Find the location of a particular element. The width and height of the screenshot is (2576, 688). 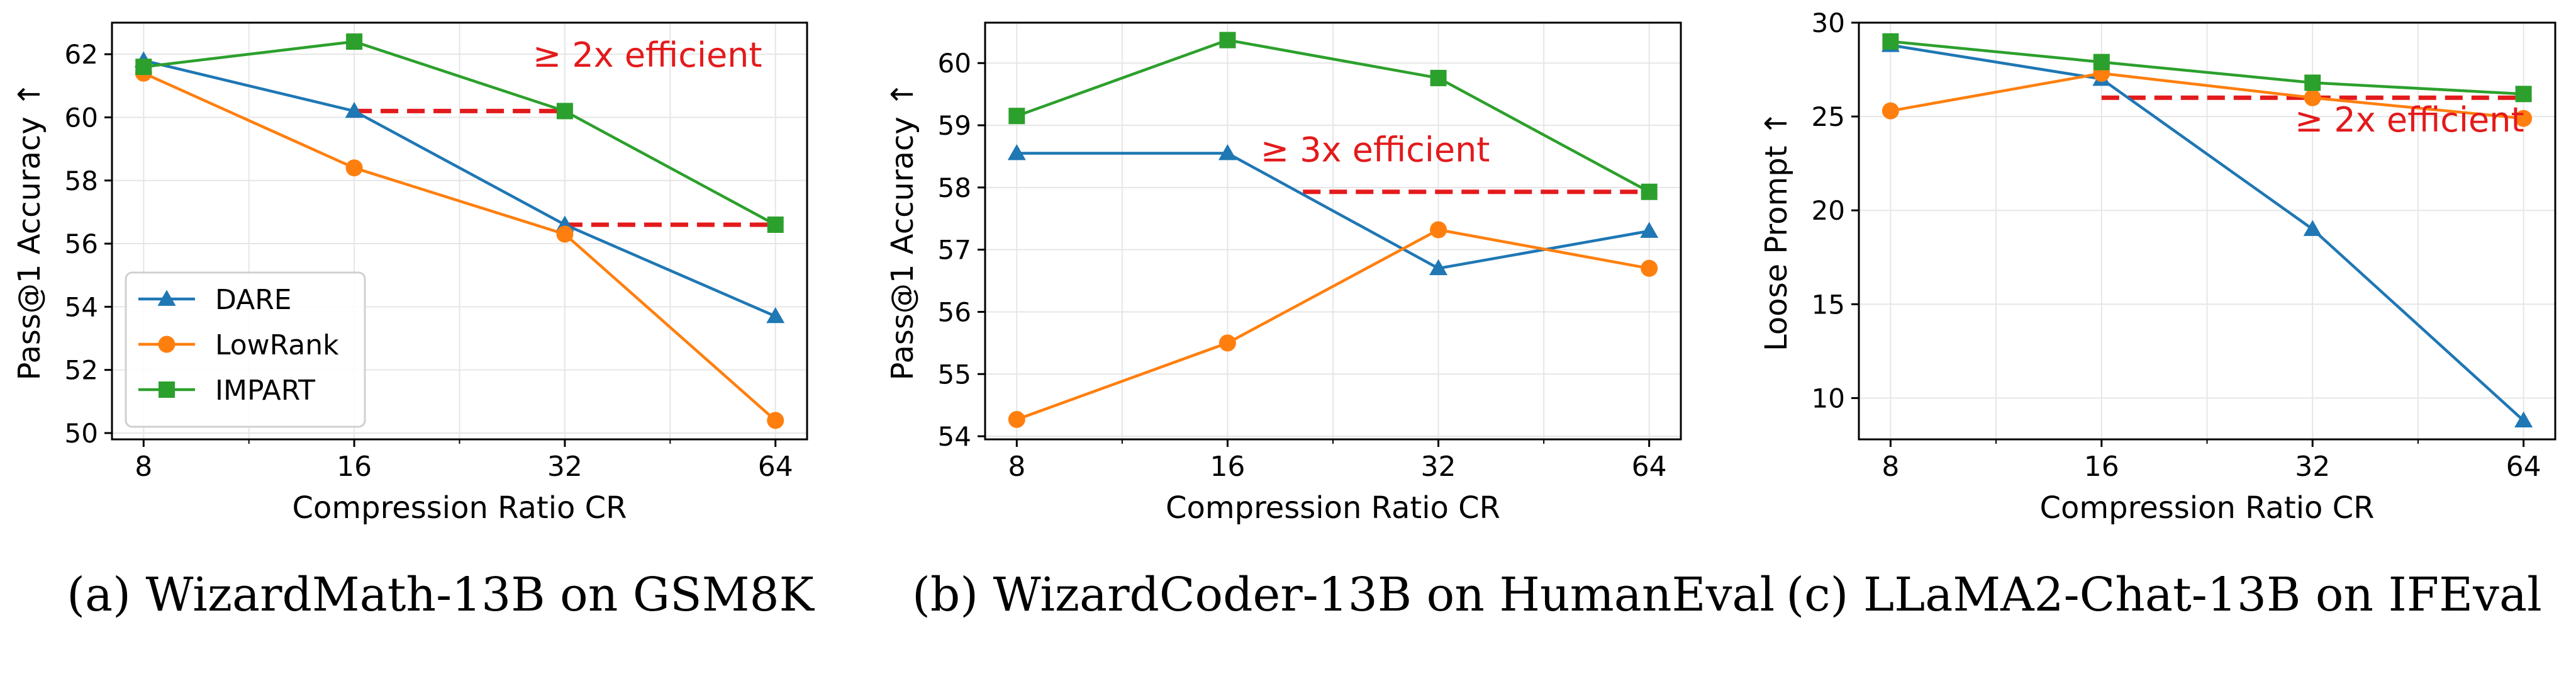

y-tick-label: 57 is located at coordinates (954, 251).